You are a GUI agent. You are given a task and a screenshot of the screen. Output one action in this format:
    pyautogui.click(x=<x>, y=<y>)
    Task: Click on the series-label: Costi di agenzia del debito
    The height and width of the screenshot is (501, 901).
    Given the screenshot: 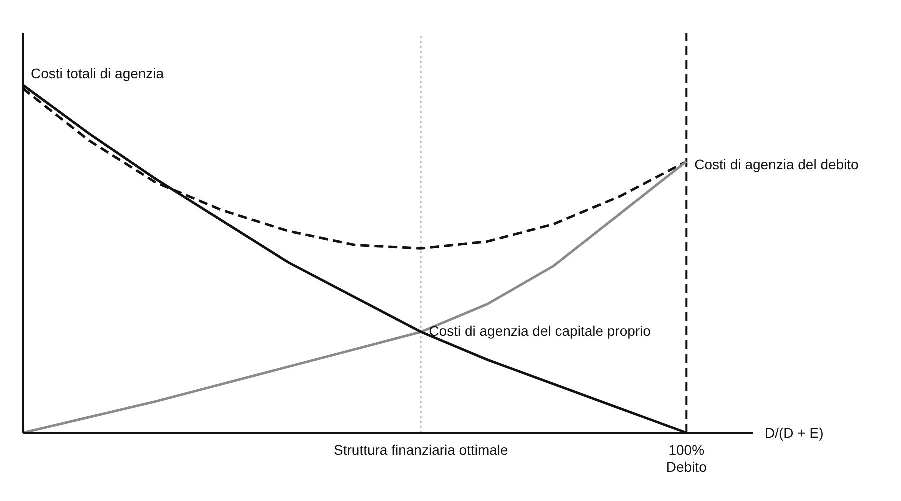 What is the action you would take?
    pyautogui.click(x=777, y=164)
    